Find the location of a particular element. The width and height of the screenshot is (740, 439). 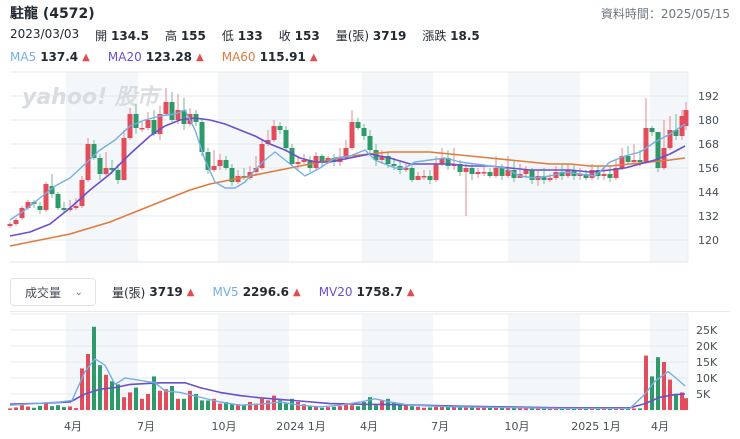

volume-controls: 成交量 ⌄ 量(張) 3719 ▲ MV5 2296.6 ▲ MV20 1758.7 ▲ is located at coordinates (221, 292).